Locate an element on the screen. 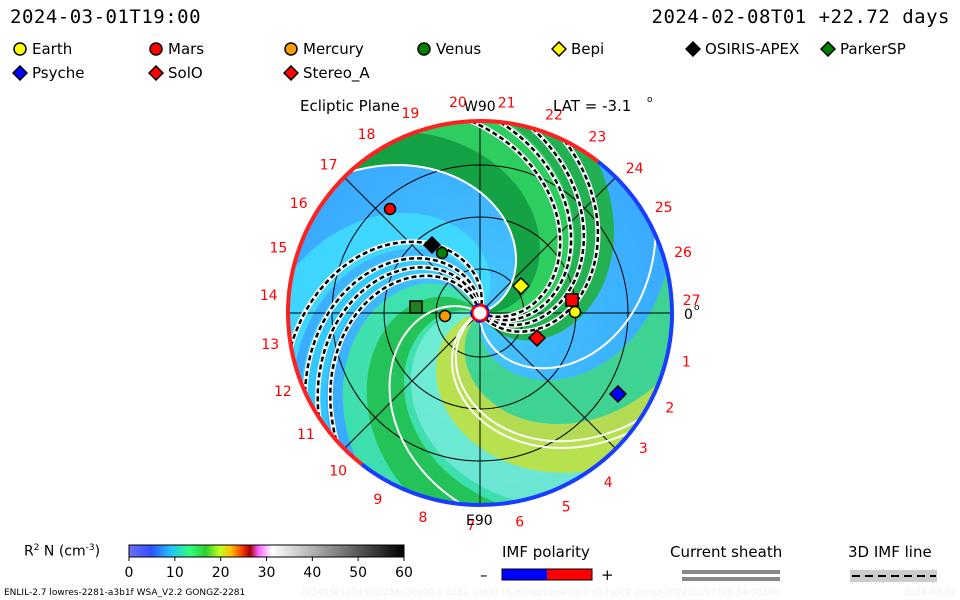  legend-item-venus: Venus is located at coordinates (448, 49).